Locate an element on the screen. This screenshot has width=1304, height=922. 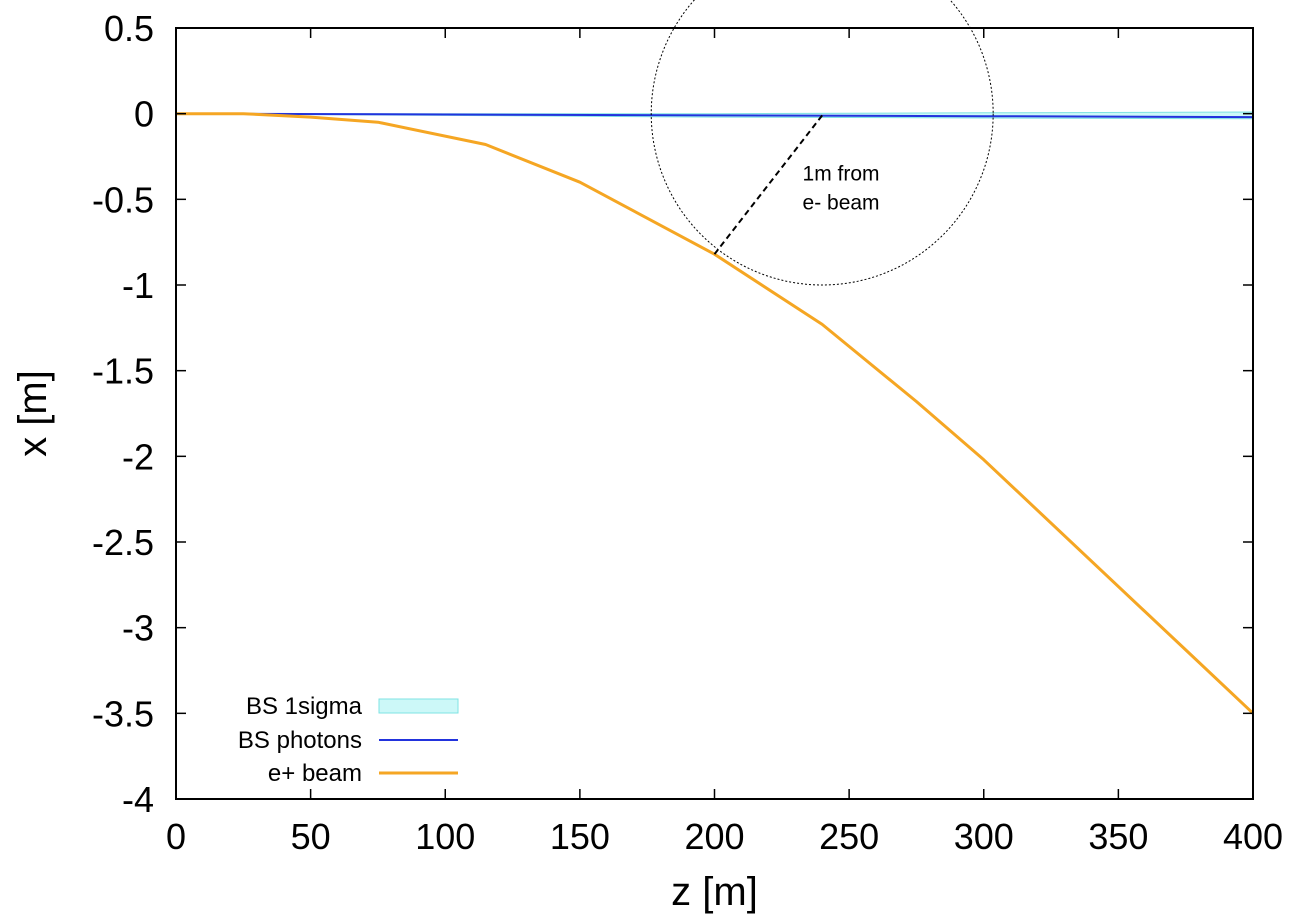
x-tick-label: 150 is located at coordinates (580, 836).